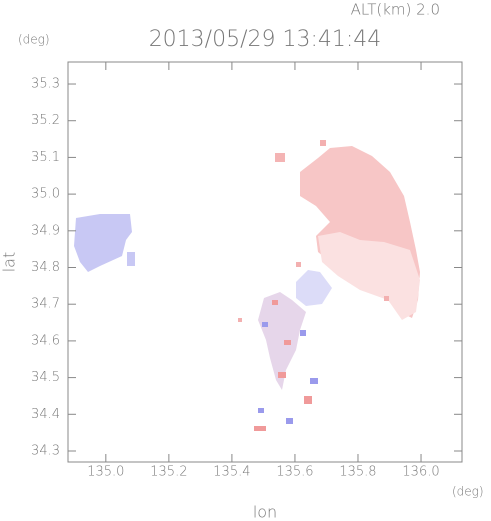 The width and height of the screenshot is (491, 521). What do you see at coordinates (395, 10) in the screenshot?
I see `altitude: ALT(km) 2.0` at bounding box center [395, 10].